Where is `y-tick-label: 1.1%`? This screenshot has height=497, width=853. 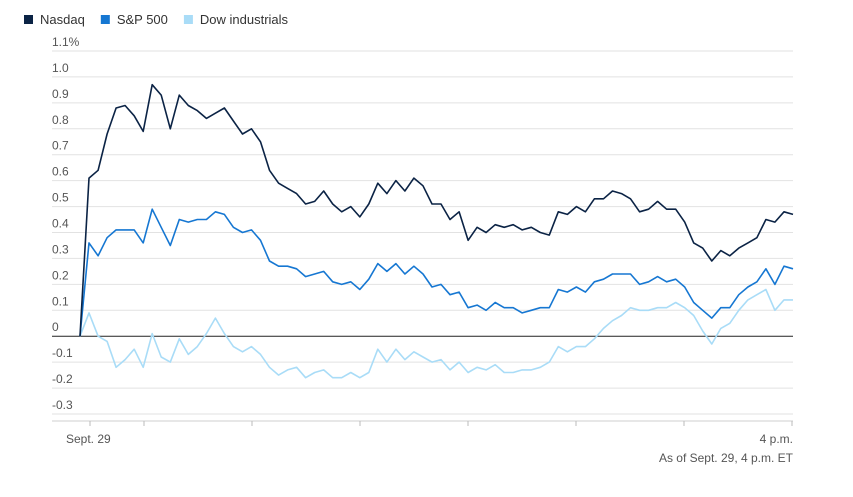
y-tick-label: 1.1% is located at coordinates (66, 42).